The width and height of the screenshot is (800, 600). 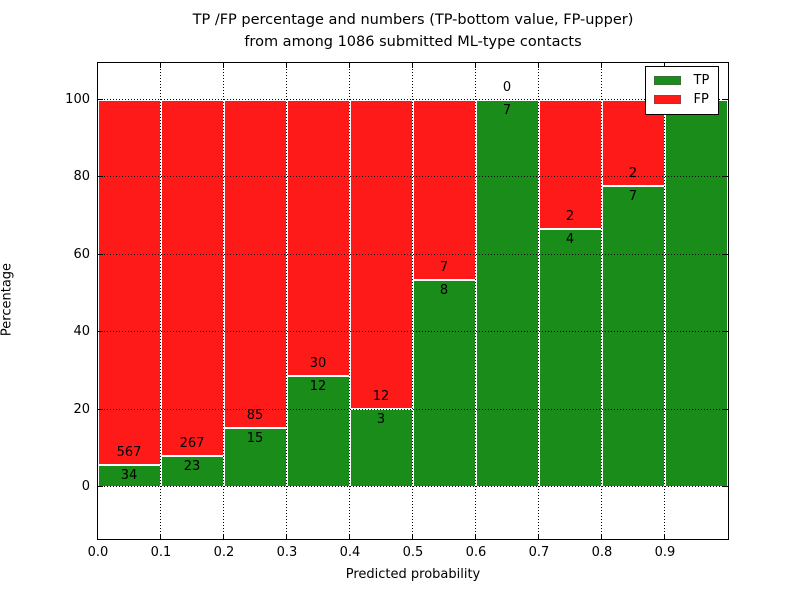 What do you see at coordinates (318, 363) in the screenshot?
I see `fp-count-label: 30` at bounding box center [318, 363].